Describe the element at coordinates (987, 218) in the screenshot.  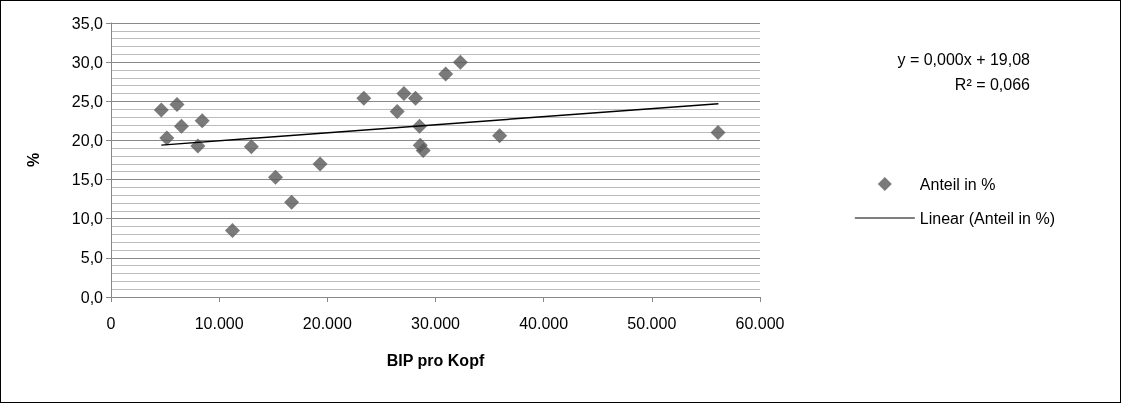
I see `legend-label: Linear (Anteil in %)` at that location.